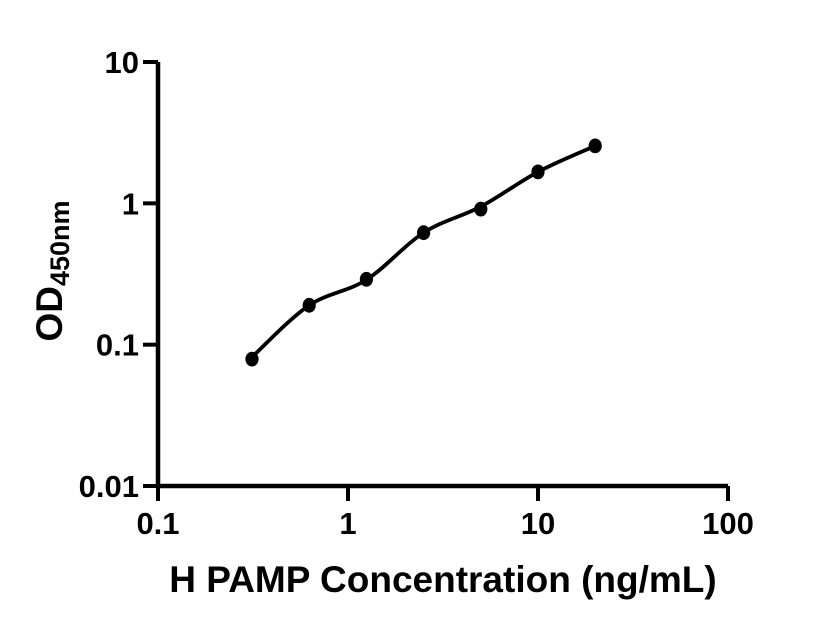 Image resolution: width=816 pixels, height=640 pixels. Describe the element at coordinates (117, 345) in the screenshot. I see `y-tick-label: 0.1` at that location.